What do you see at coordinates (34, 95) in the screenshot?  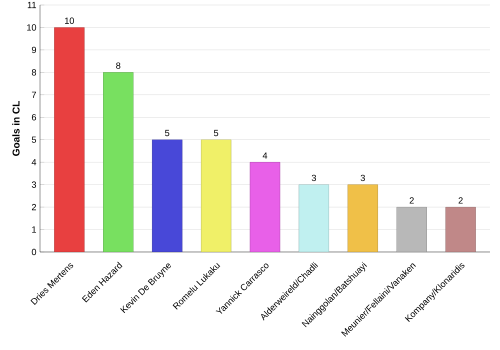 I see `y-tick-label: 7` at bounding box center [34, 95].